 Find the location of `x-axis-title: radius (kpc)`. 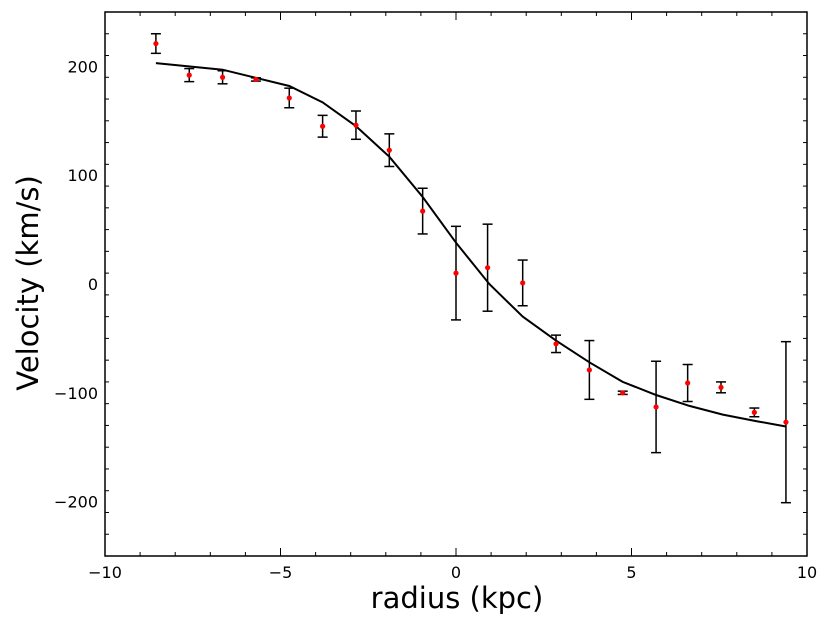

x-axis-title: radius (kpc) is located at coordinates (457, 598).